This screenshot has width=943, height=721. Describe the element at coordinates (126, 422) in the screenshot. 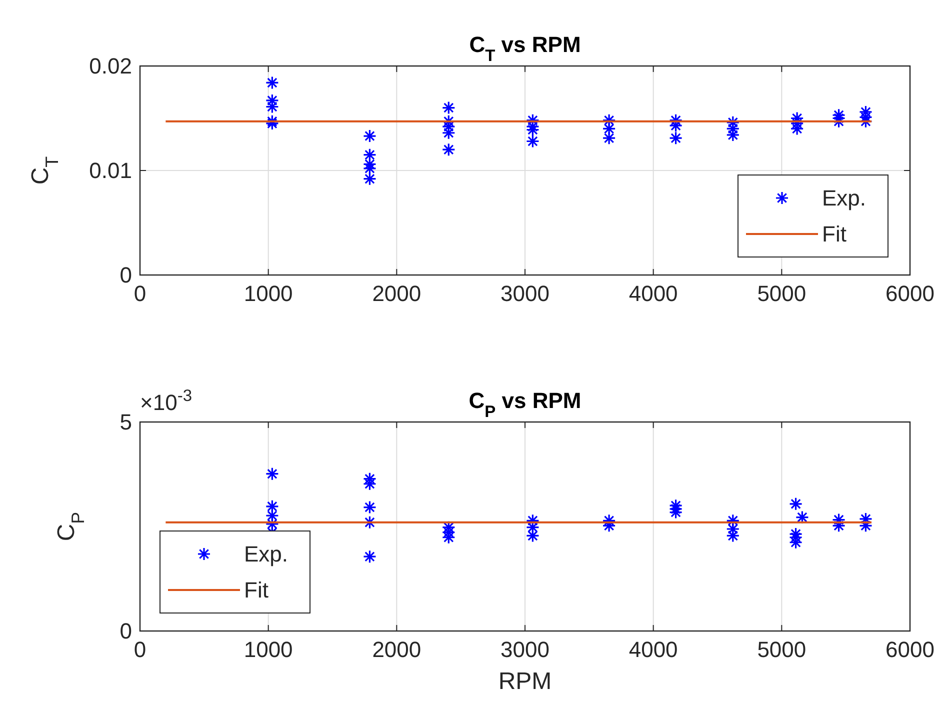

I see `y-tick-label: 5` at that location.